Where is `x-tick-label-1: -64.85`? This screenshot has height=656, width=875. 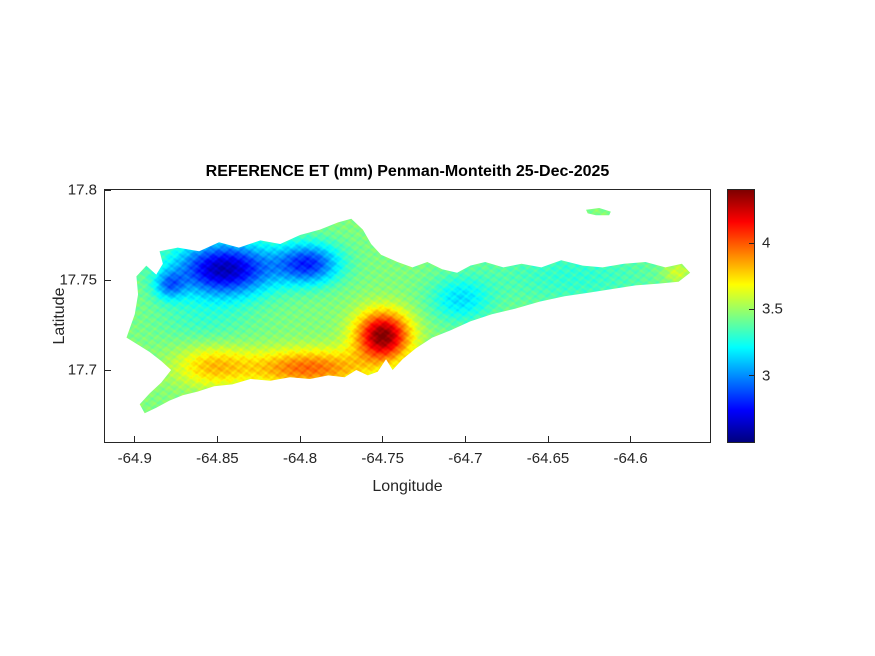
x-tick-label-1: -64.85 is located at coordinates (217, 458).